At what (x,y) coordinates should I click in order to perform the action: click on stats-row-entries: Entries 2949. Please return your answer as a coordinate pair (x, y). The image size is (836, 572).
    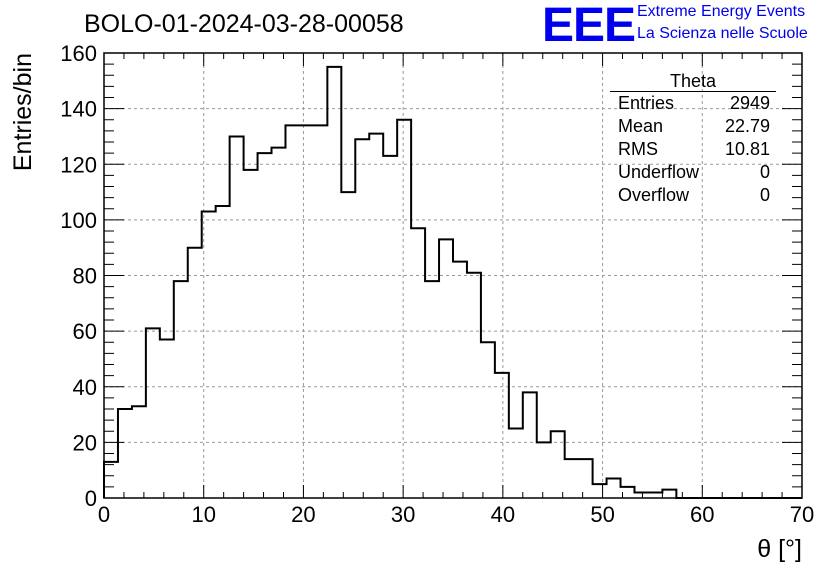
    Looking at the image, I should click on (693, 103).